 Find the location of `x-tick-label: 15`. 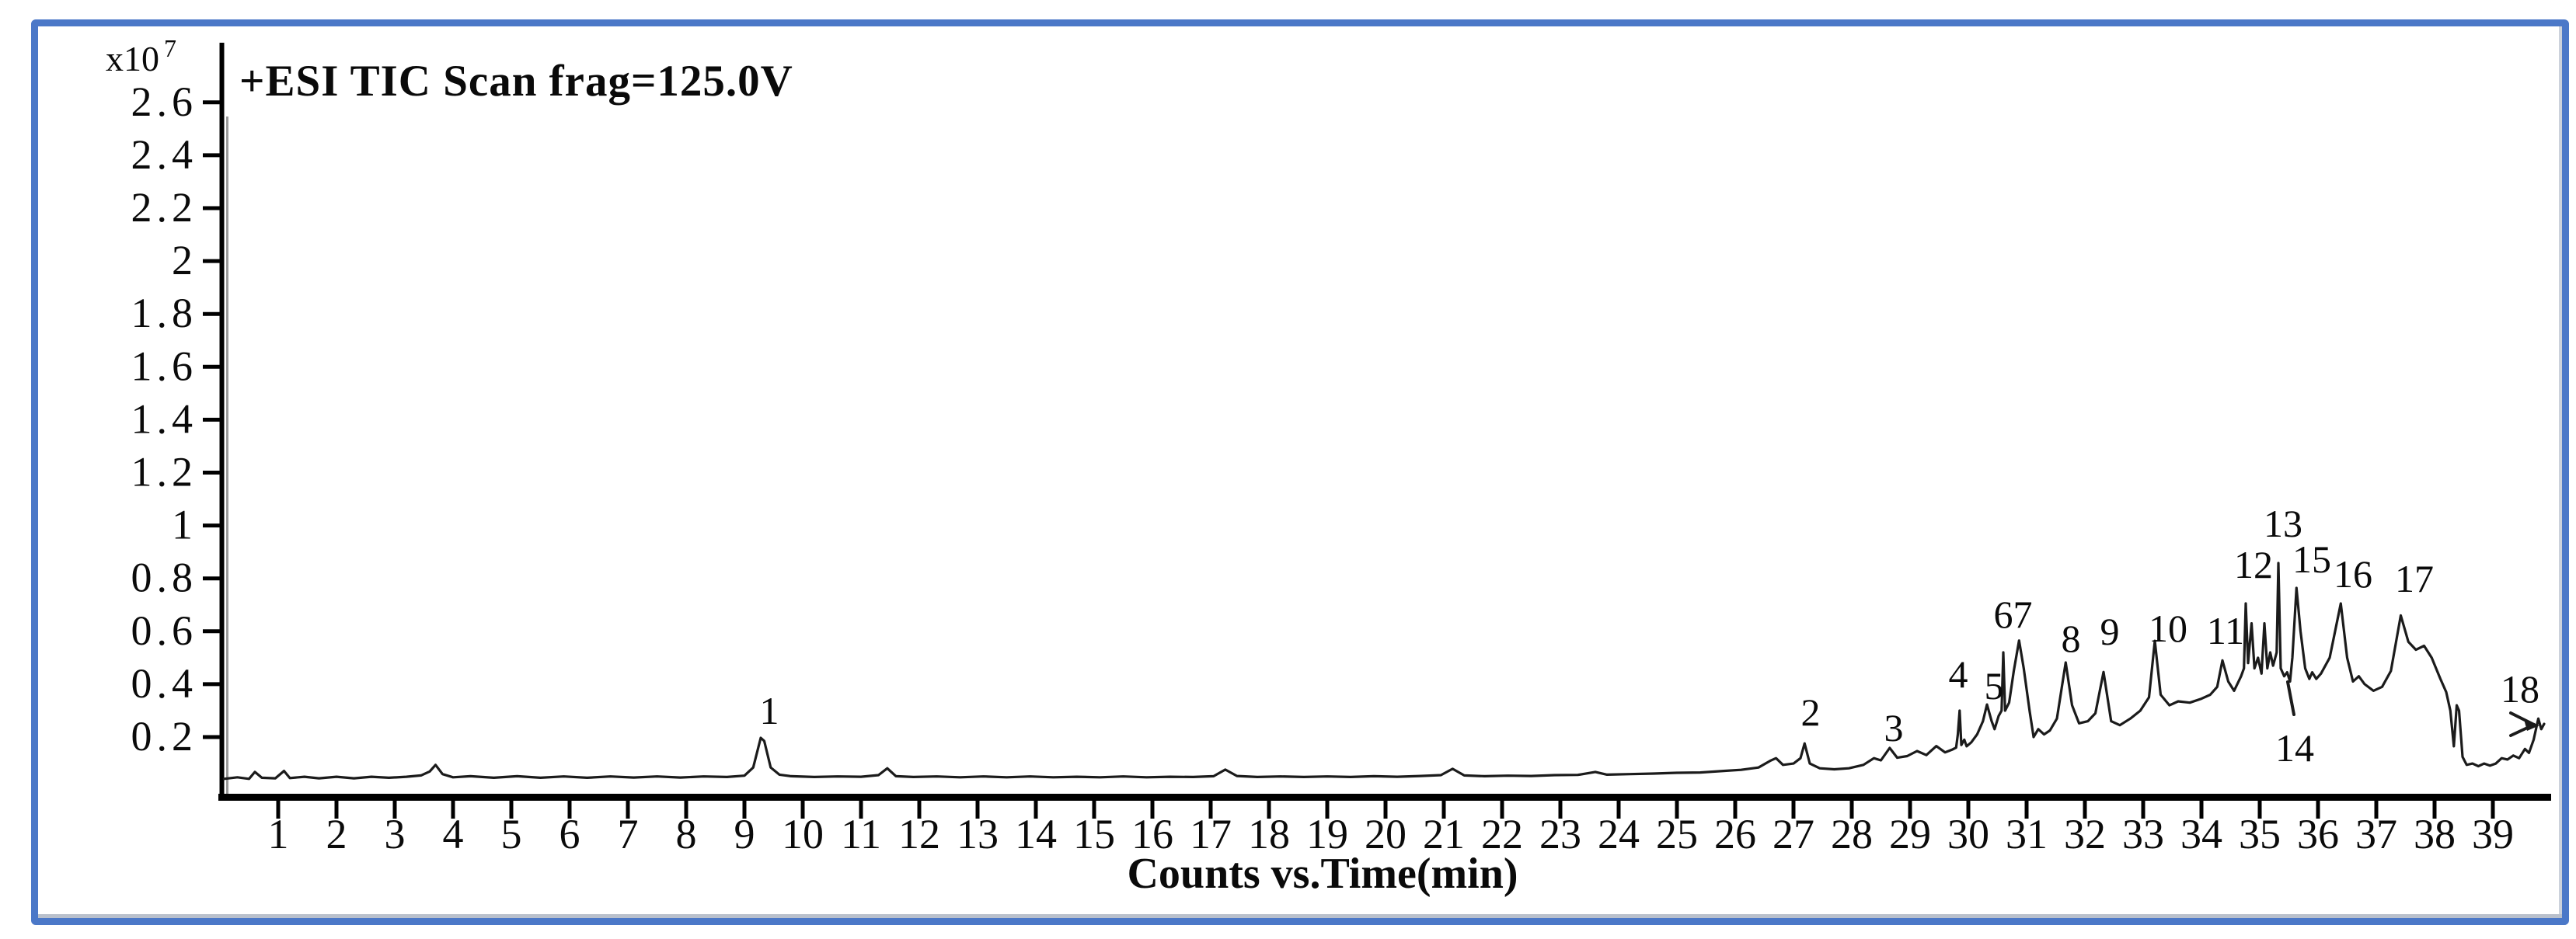

x-tick-label: 15 is located at coordinates (1094, 834).